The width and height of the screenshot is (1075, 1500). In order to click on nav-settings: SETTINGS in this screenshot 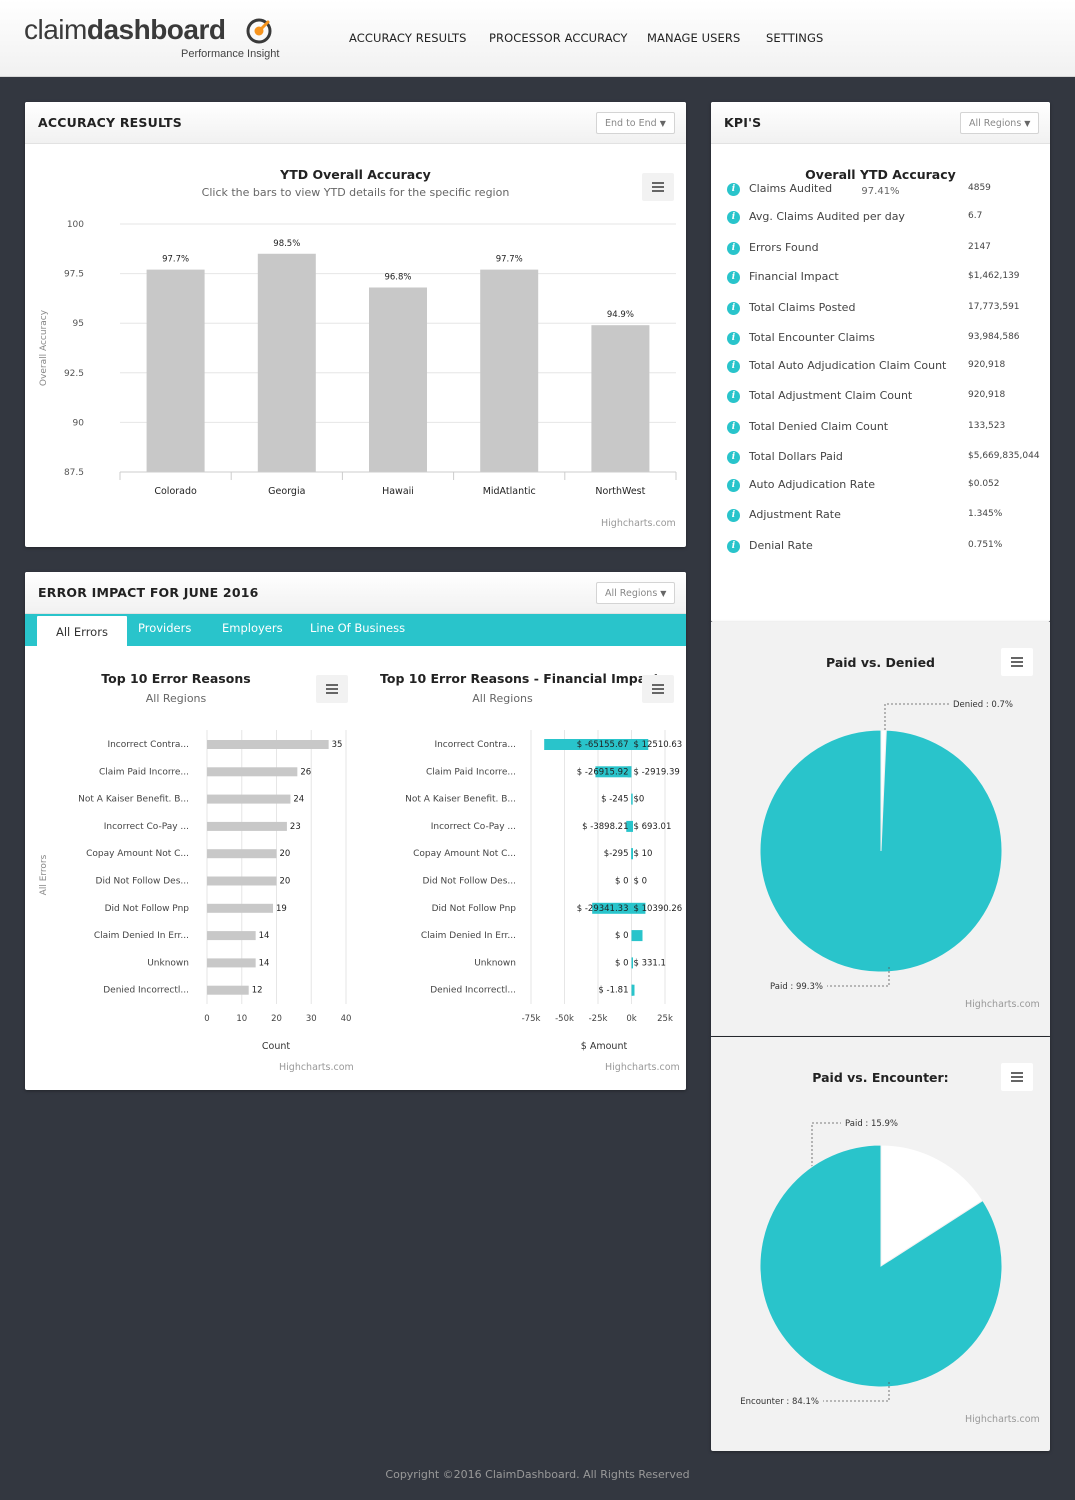, I will do `click(795, 38)`.